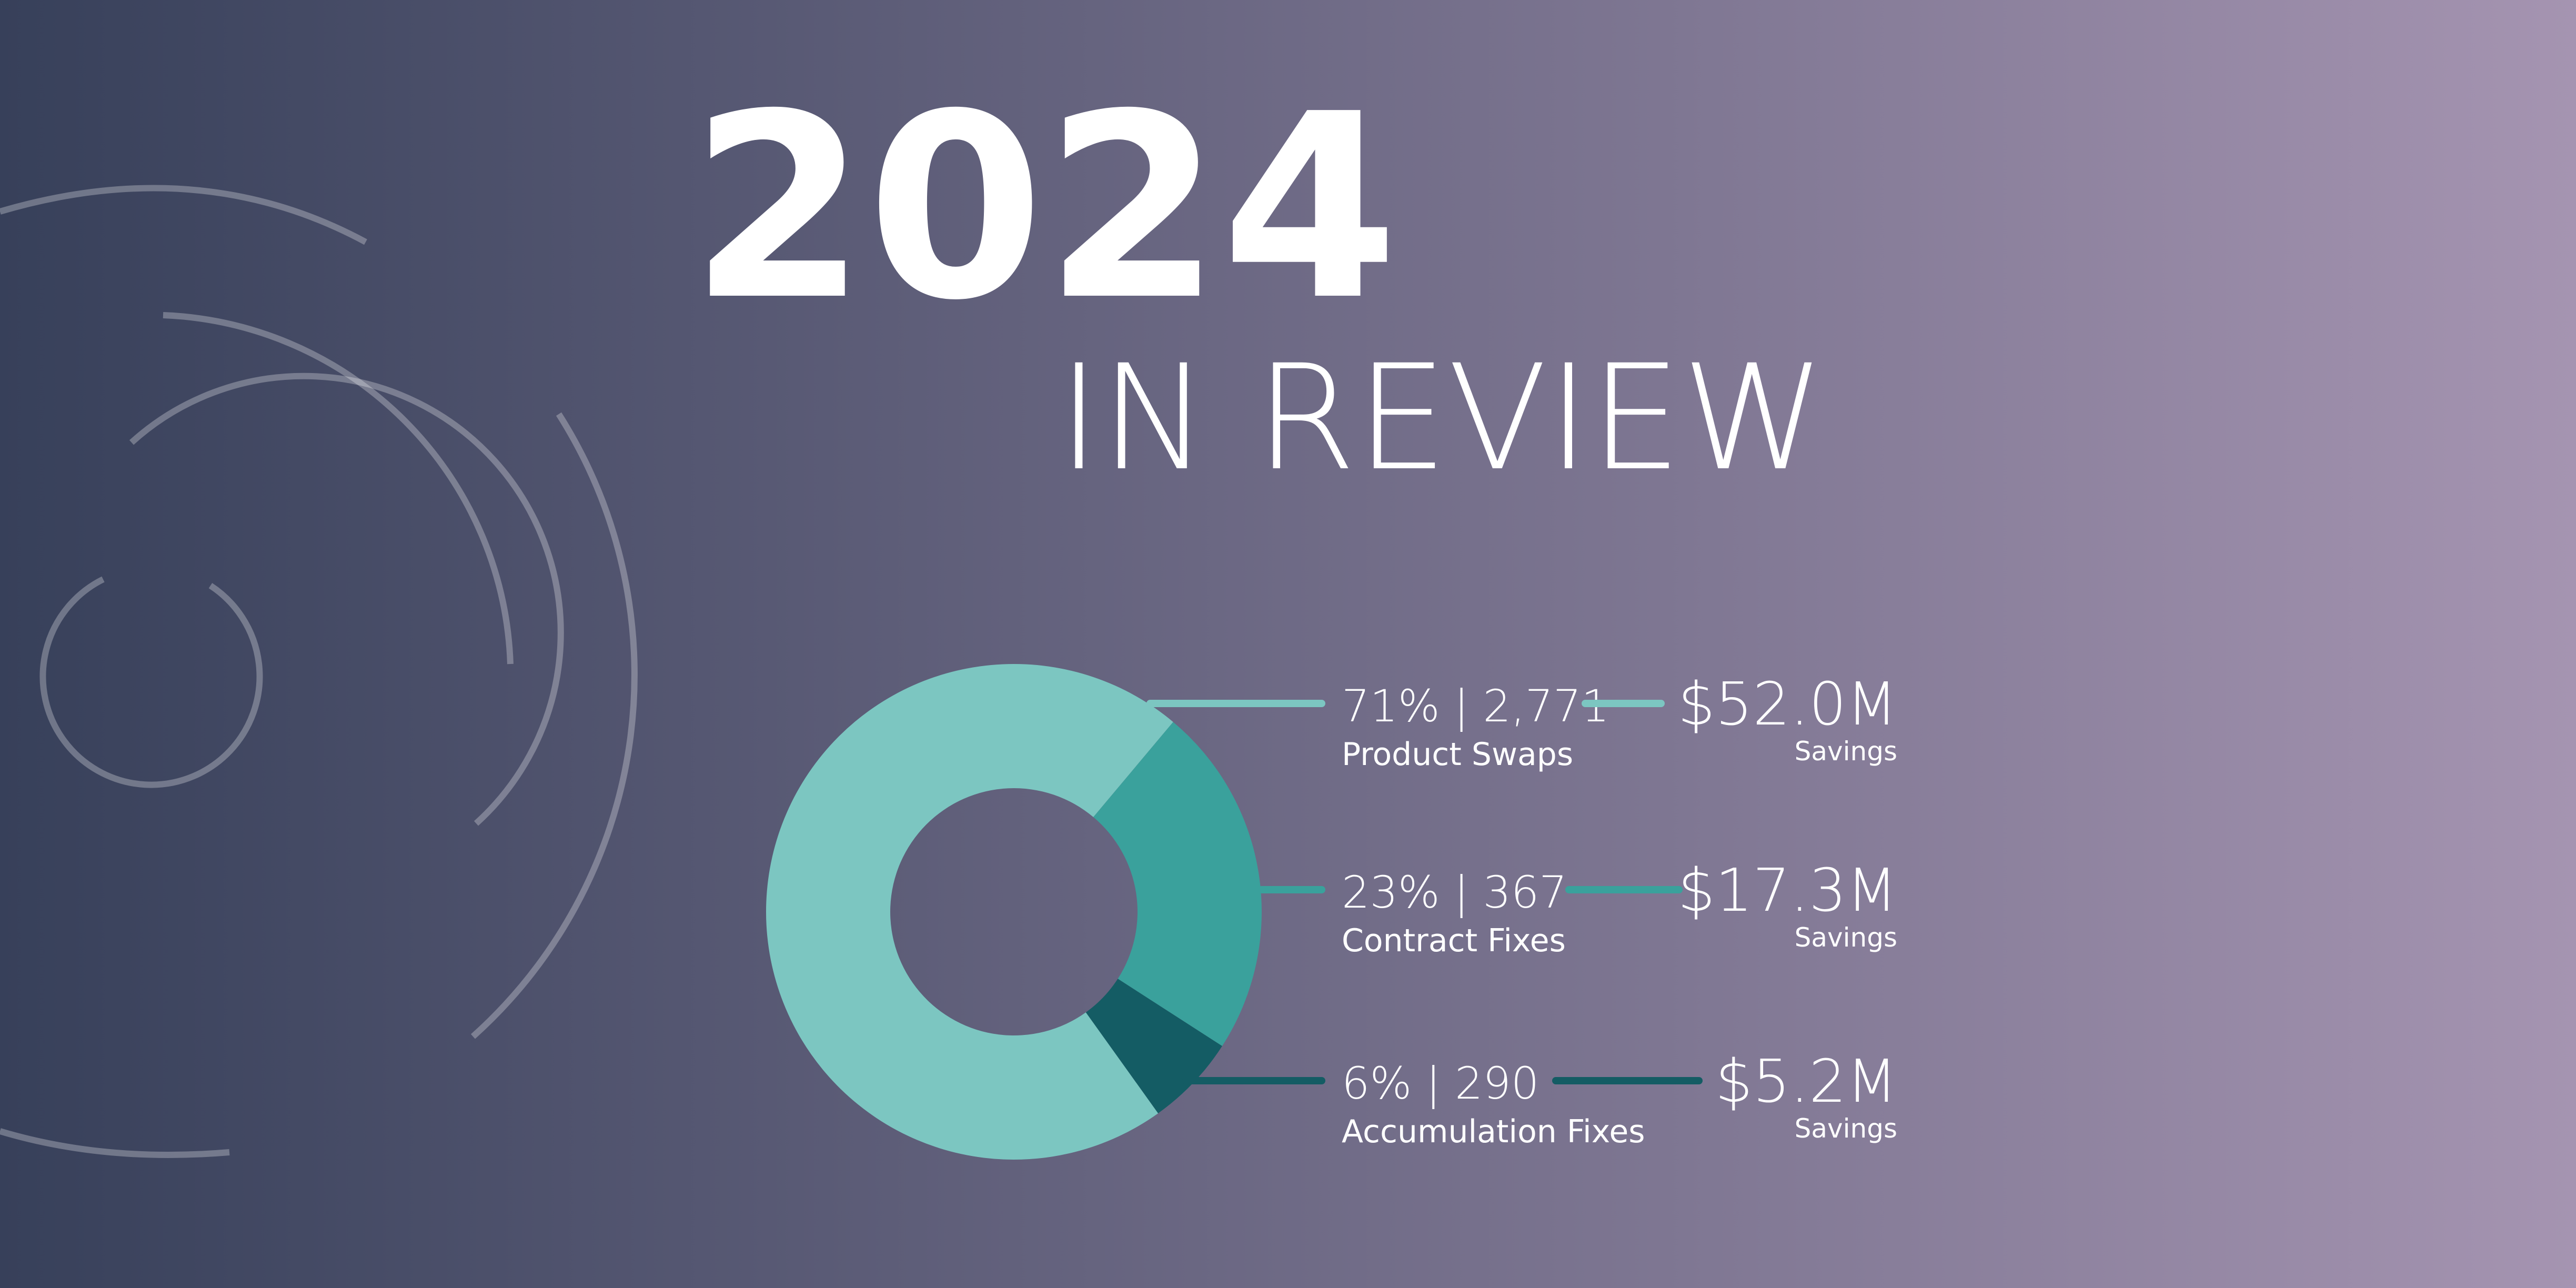 The image size is (2576, 1288). What do you see at coordinates (1806, 1082) in the screenshot?
I see `savings-value: $5.2M` at bounding box center [1806, 1082].